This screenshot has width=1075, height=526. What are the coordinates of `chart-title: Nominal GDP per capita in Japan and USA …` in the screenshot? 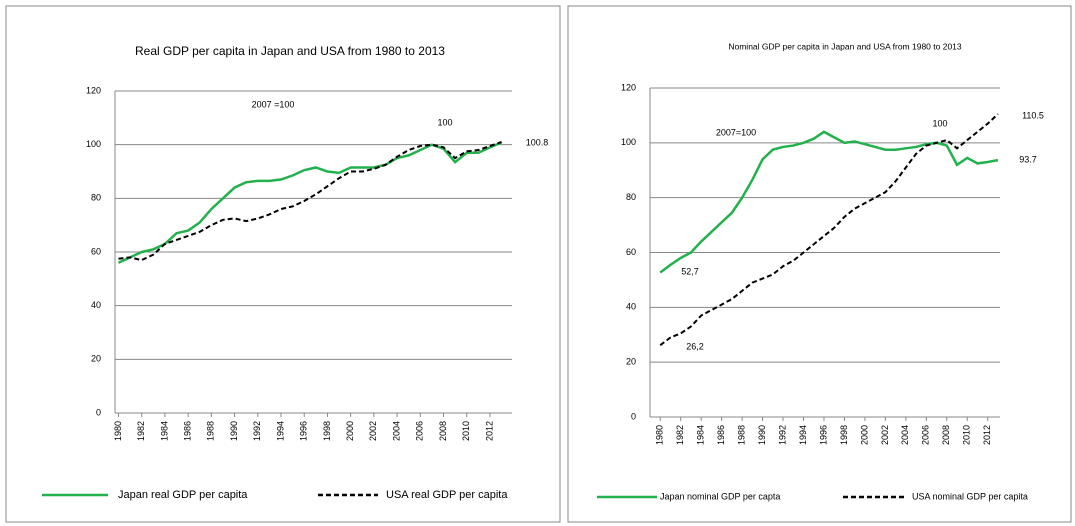 It's located at (845, 46).